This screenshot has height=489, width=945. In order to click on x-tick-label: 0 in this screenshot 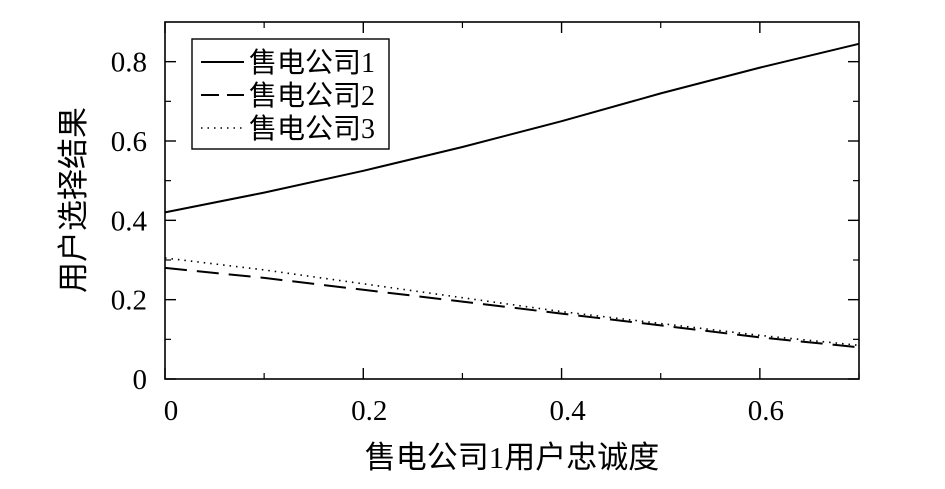, I will do `click(171, 411)`.